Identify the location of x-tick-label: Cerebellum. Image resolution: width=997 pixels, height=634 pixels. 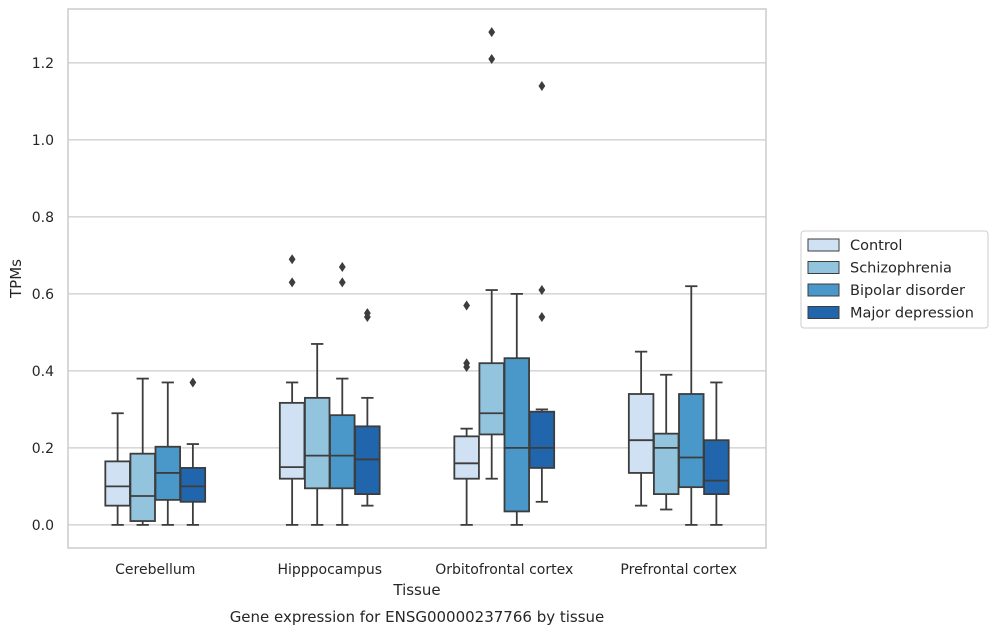
(155, 570).